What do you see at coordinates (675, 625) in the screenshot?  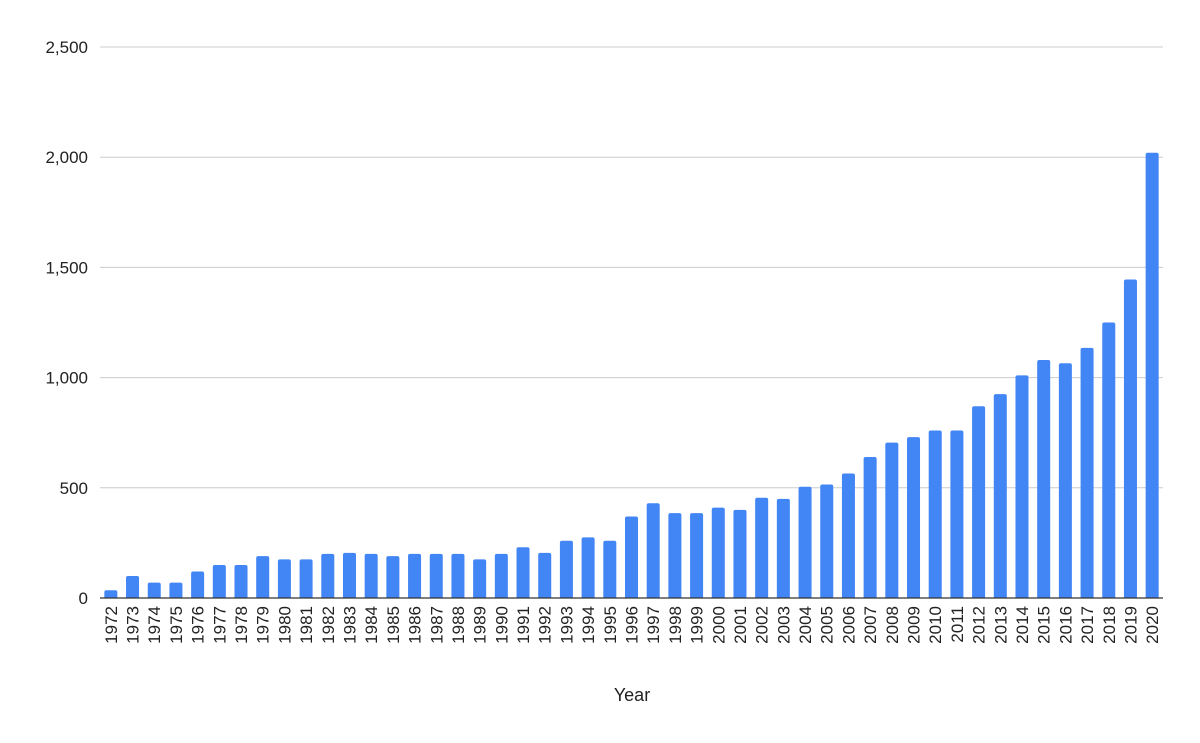 I see `x-tick-label: 1998` at bounding box center [675, 625].